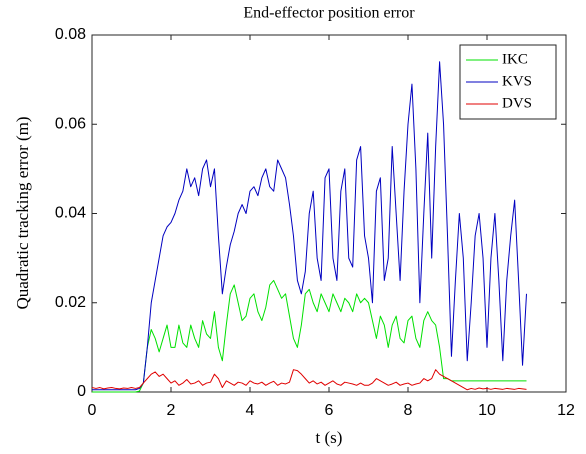 This screenshot has width=586, height=454. I want to click on x-tick-label: 10, so click(487, 410).